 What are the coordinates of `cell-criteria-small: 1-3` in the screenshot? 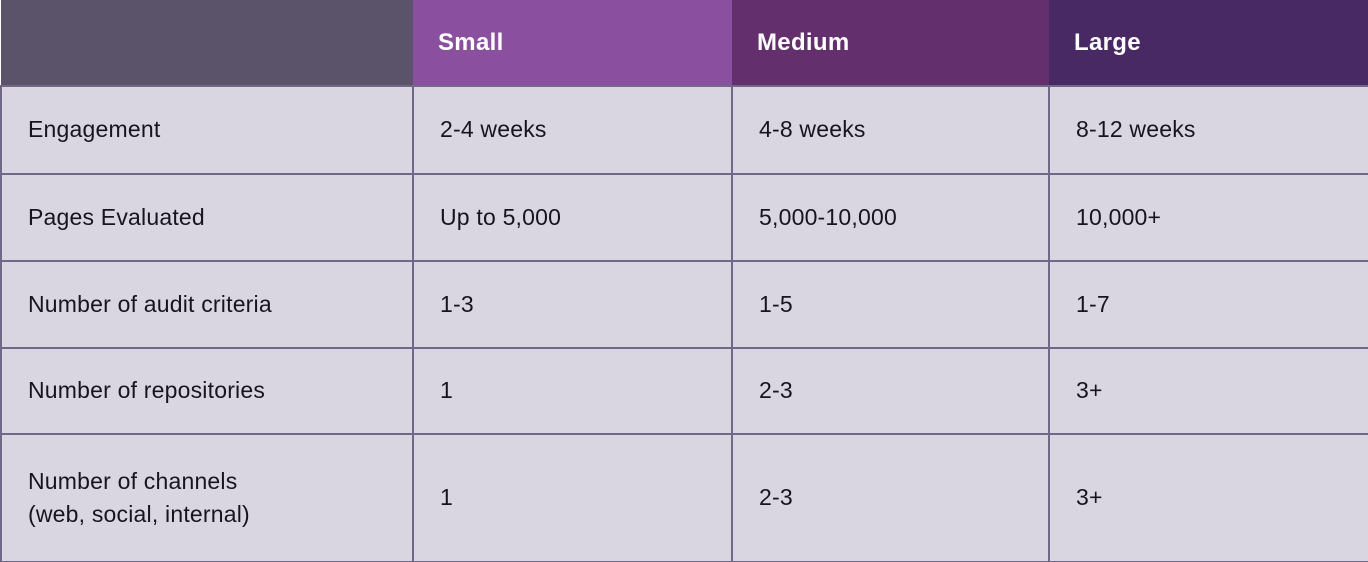 It's located at (572, 304).